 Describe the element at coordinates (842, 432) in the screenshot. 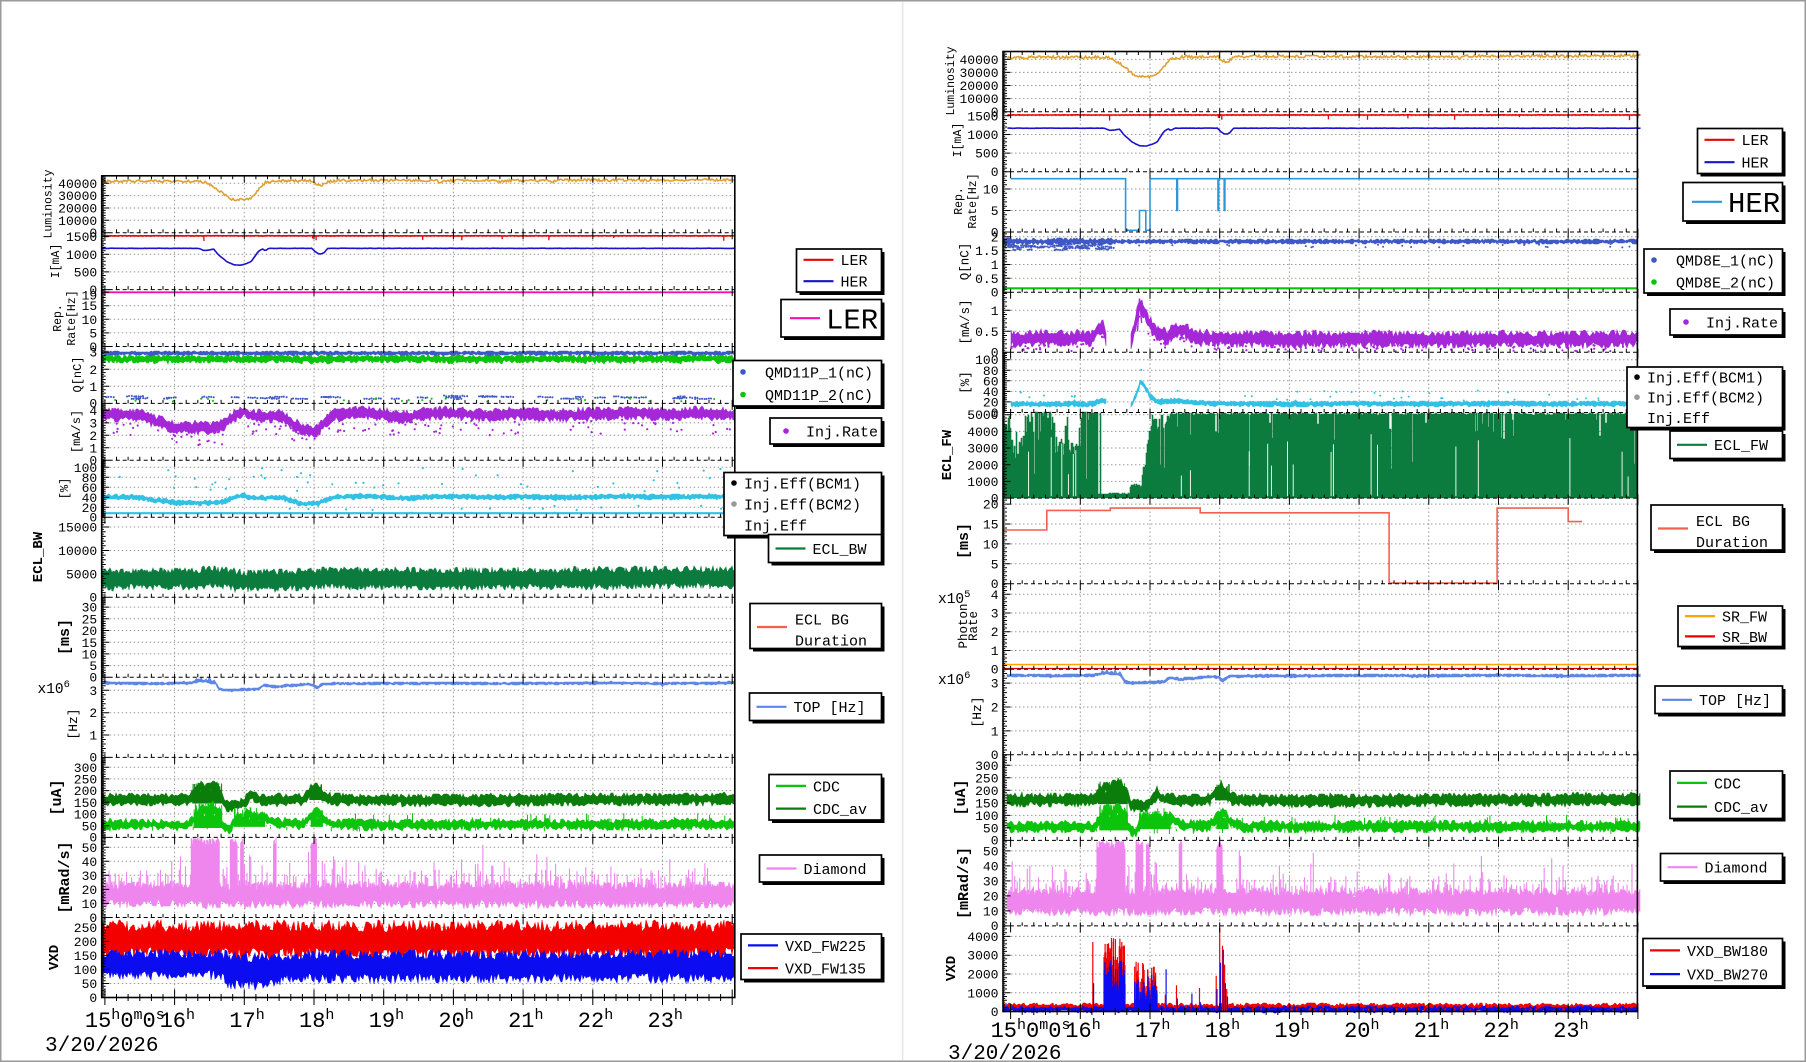

I see `svg-text: Inj.Rate` at that location.